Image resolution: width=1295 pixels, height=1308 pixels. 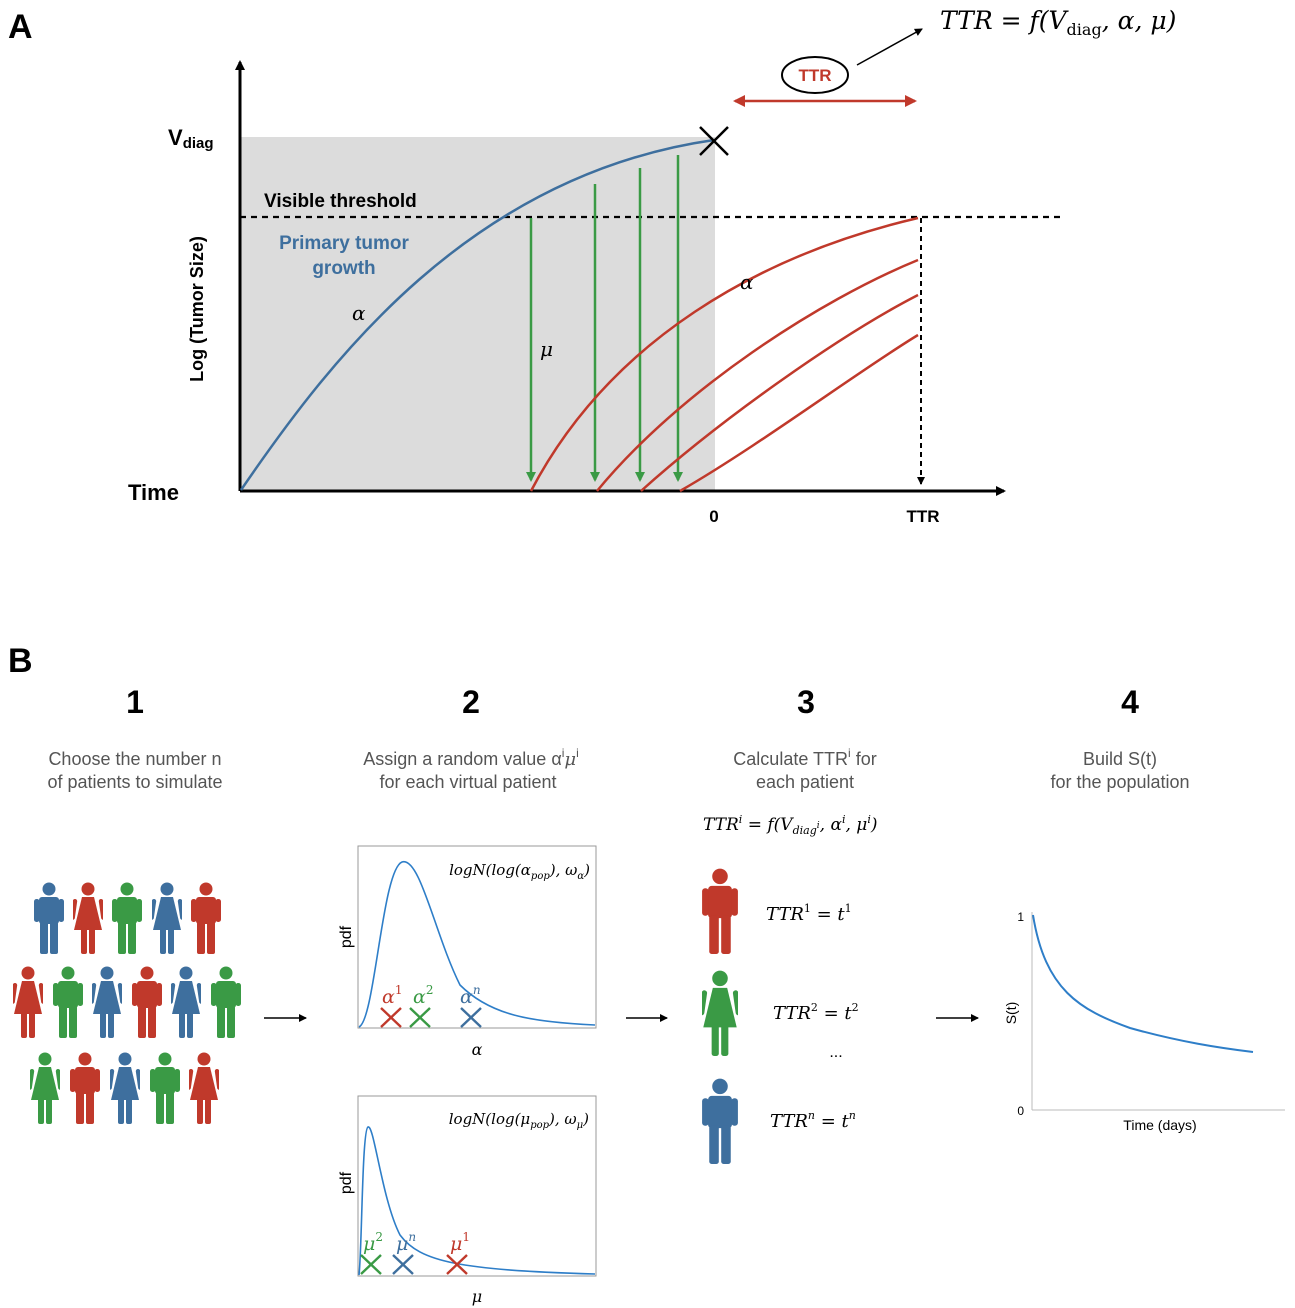 I want to click on x-tick-ttr: TTR, so click(x=922, y=516).